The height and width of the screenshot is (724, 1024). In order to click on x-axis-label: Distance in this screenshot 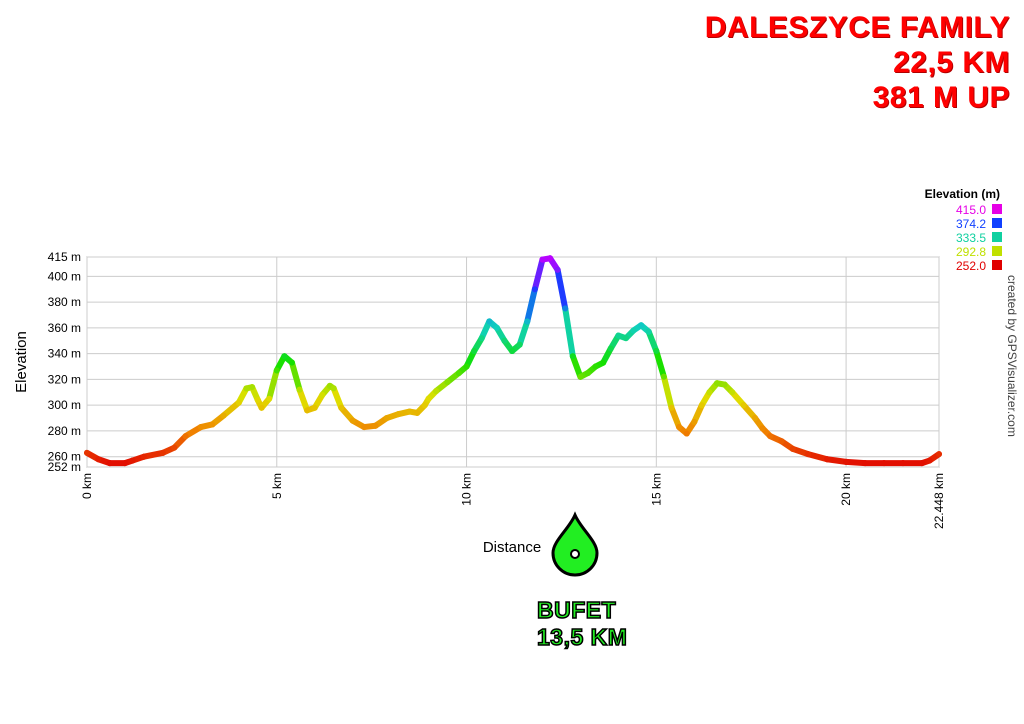, I will do `click(512, 547)`.